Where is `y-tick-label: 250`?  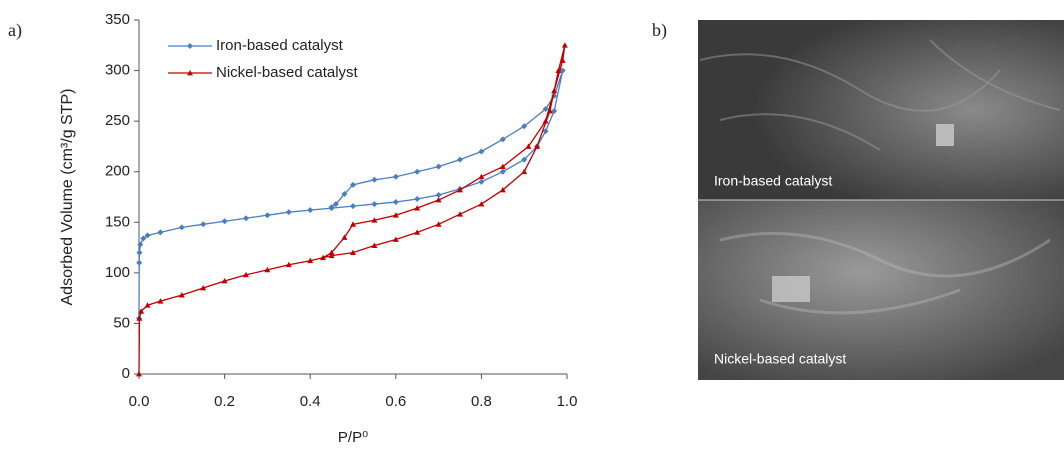 y-tick-label: 250 is located at coordinates (117, 120).